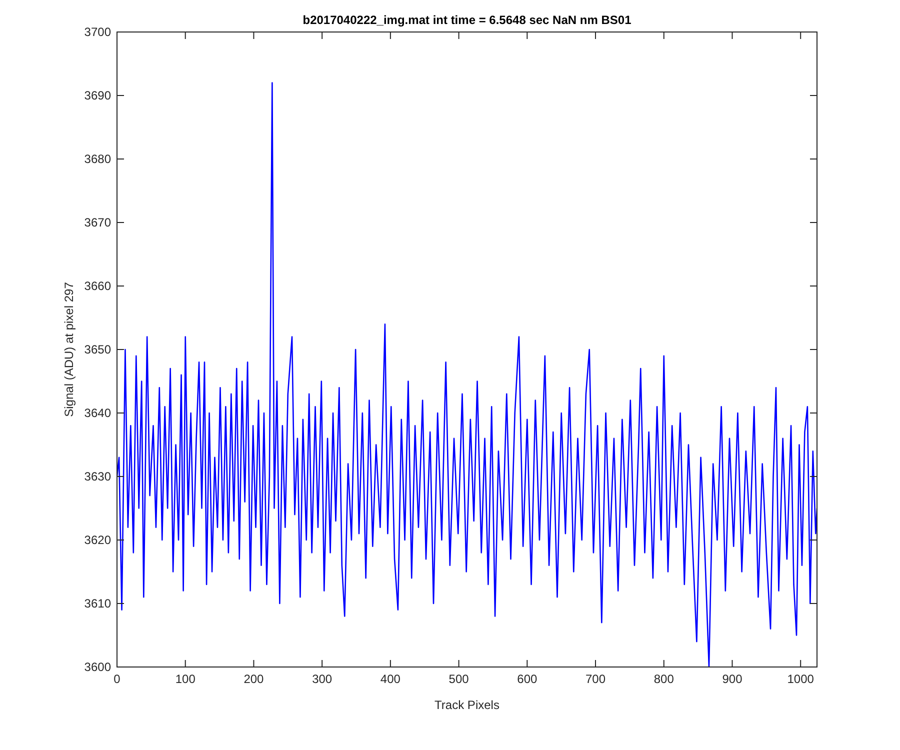  I want to click on y-tick-label: 3700, so click(98, 32).